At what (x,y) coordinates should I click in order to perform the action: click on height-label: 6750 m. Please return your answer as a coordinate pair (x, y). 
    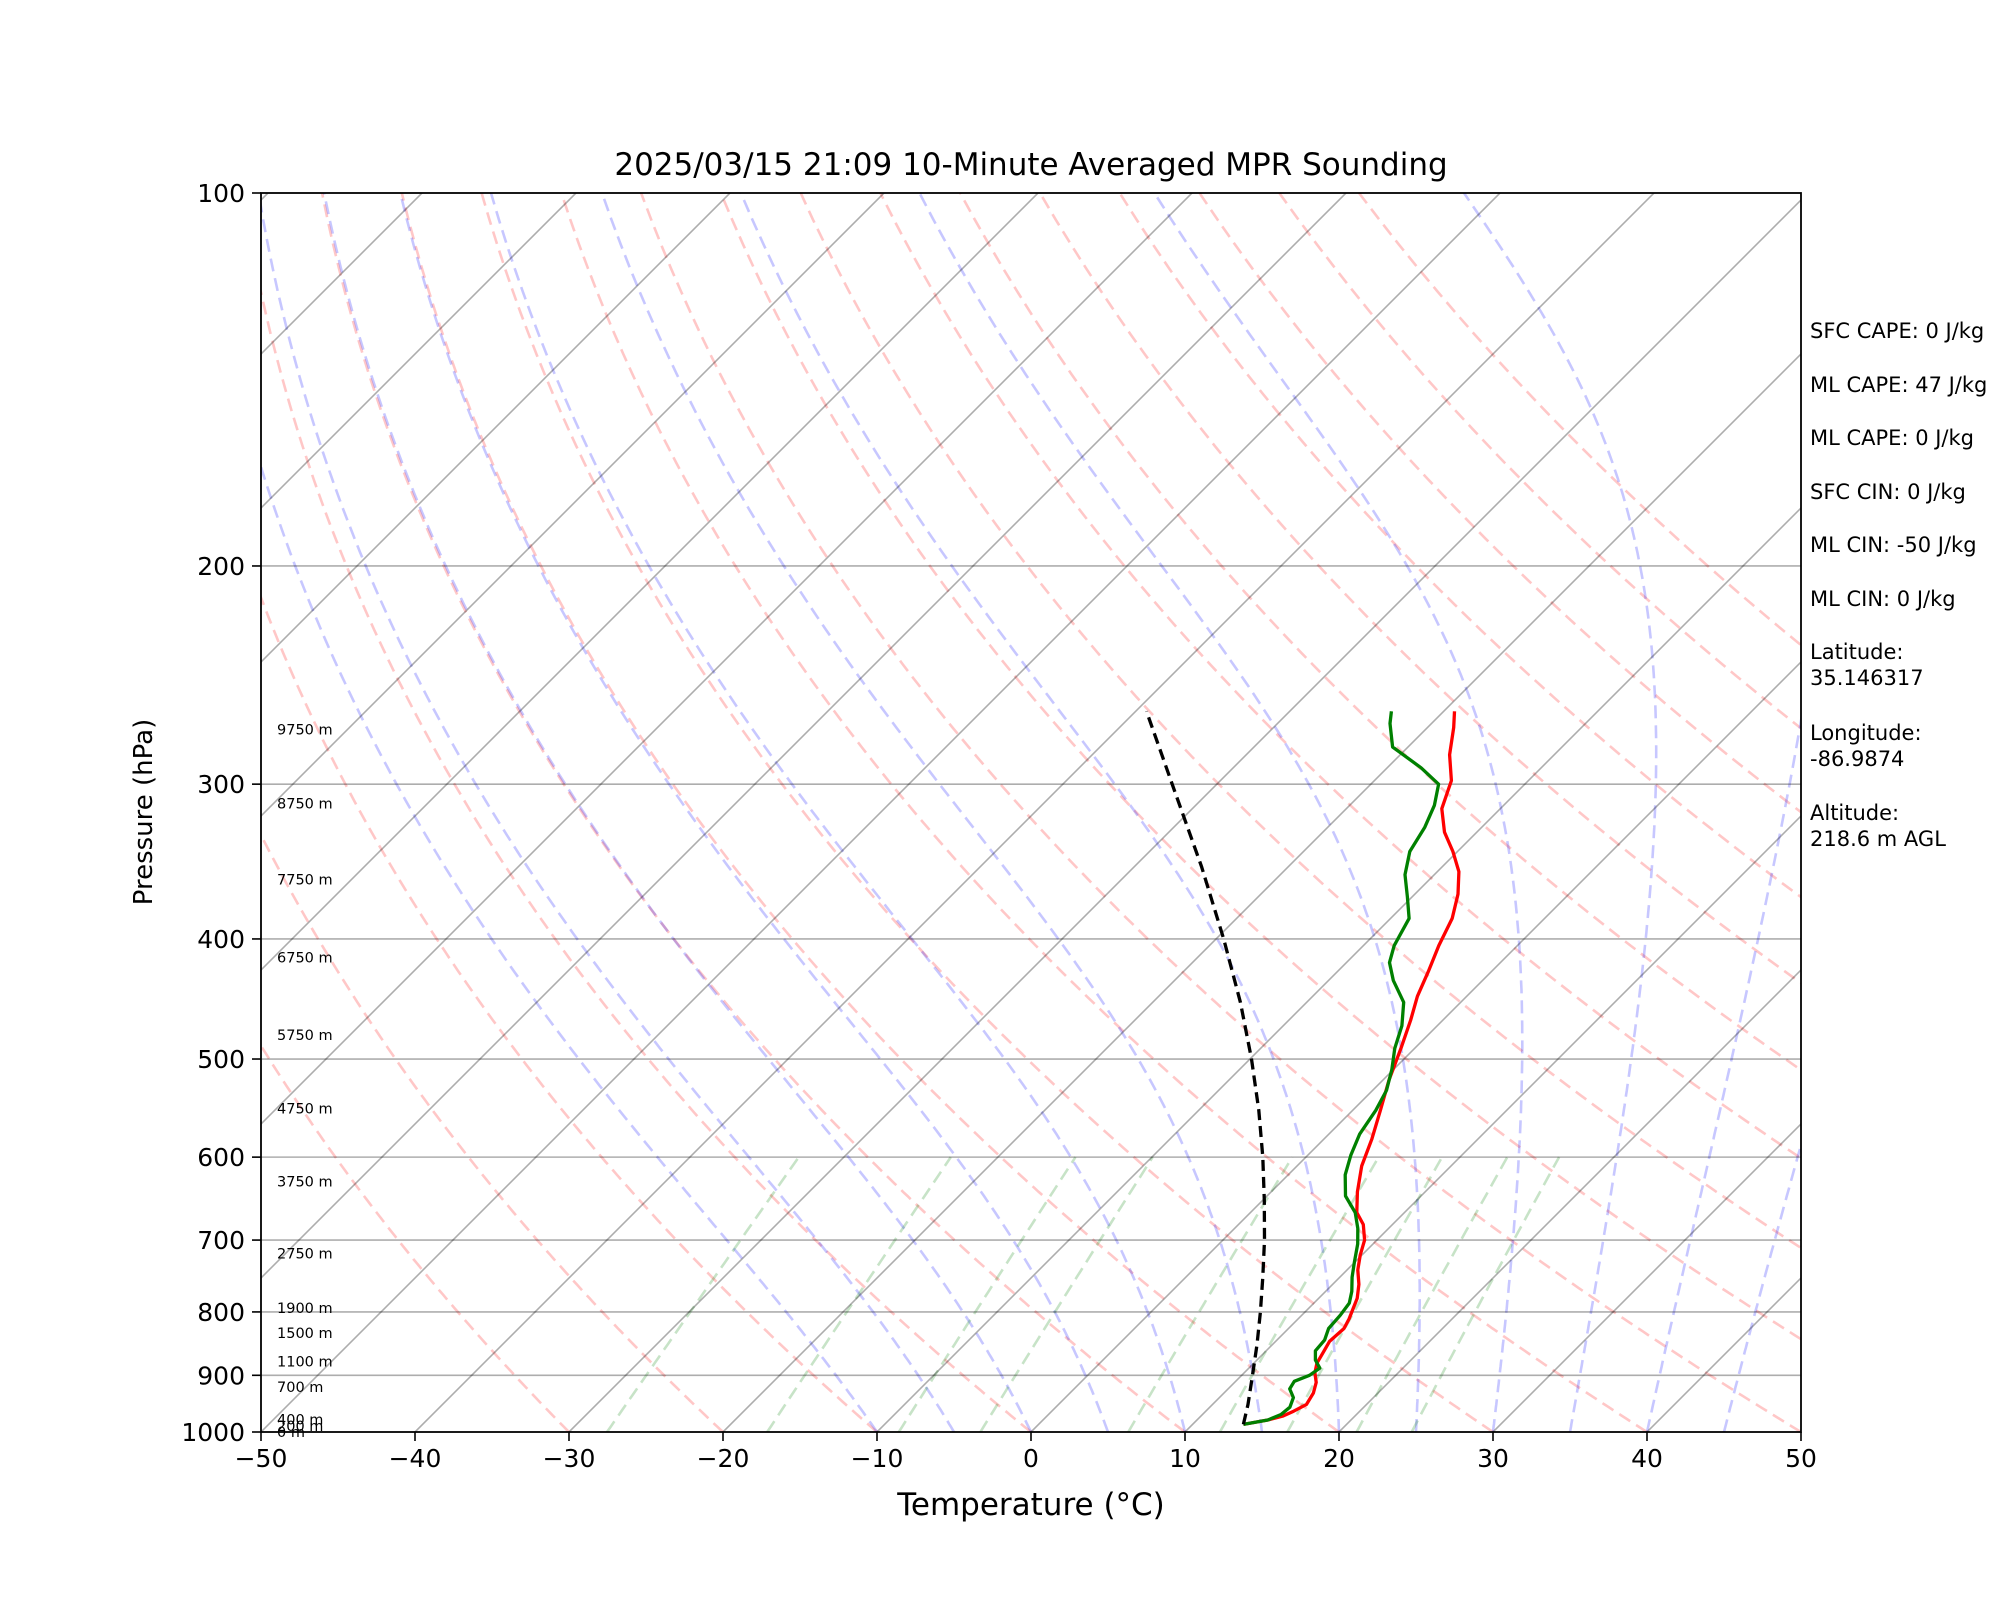
    Looking at the image, I should click on (305, 958).